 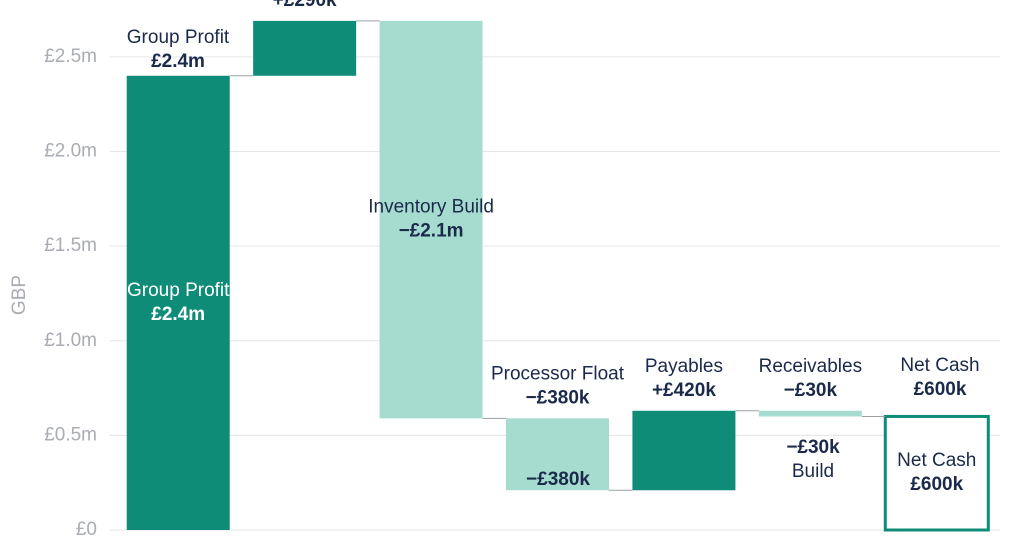 I want to click on y-tick-label: £0.5m, so click(x=70, y=434).